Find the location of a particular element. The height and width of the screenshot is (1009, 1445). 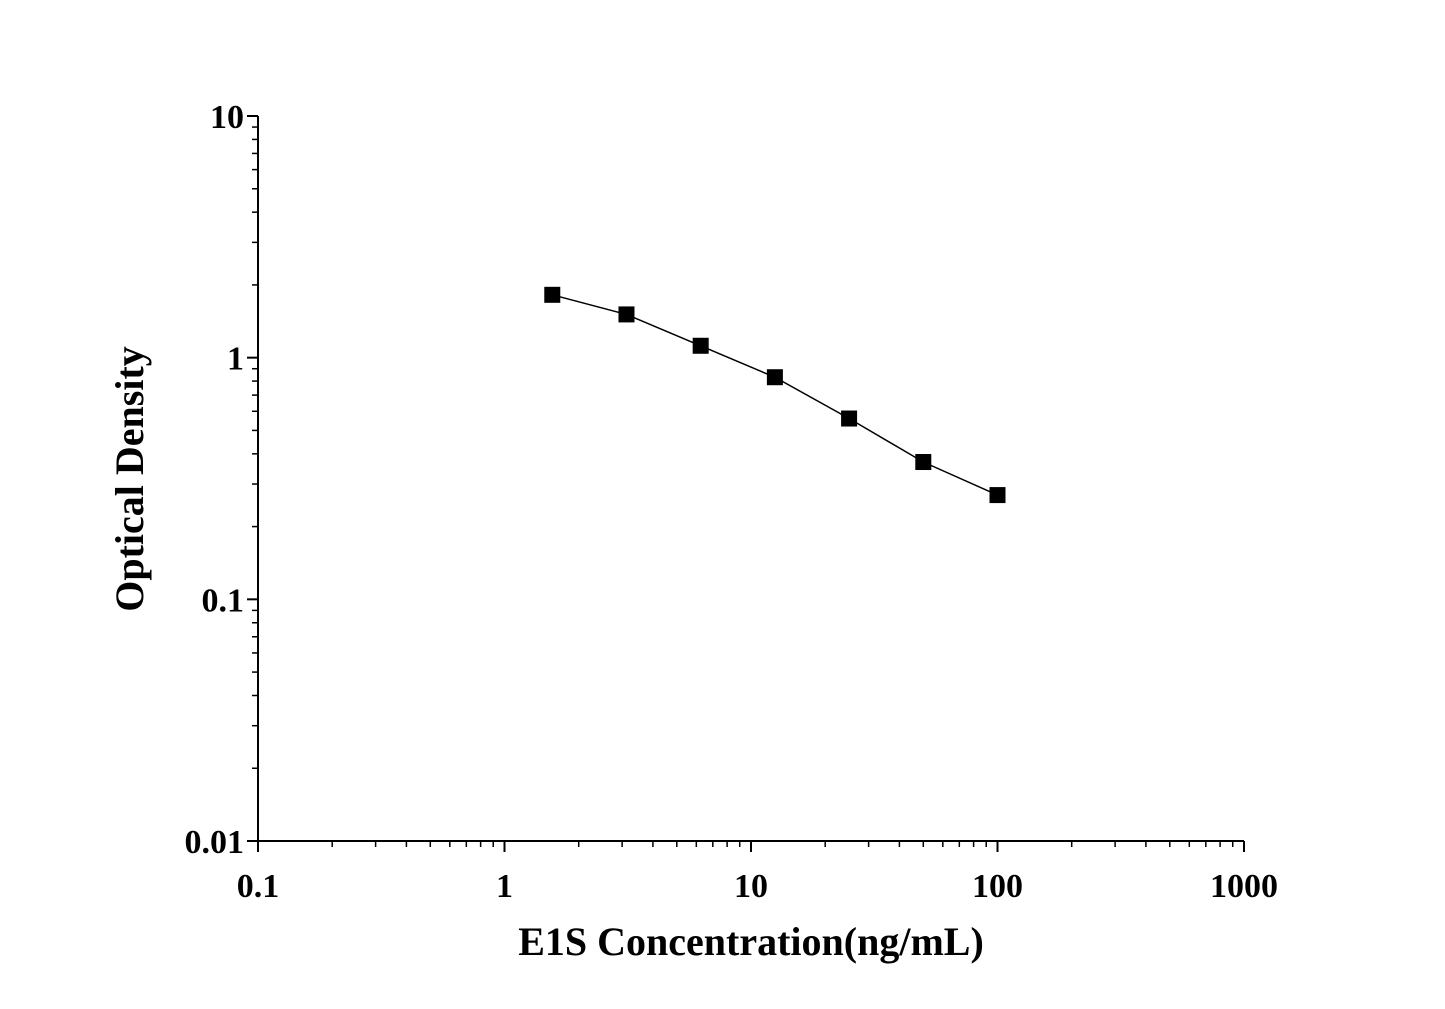

x-tick-label: 100 is located at coordinates (997, 886).